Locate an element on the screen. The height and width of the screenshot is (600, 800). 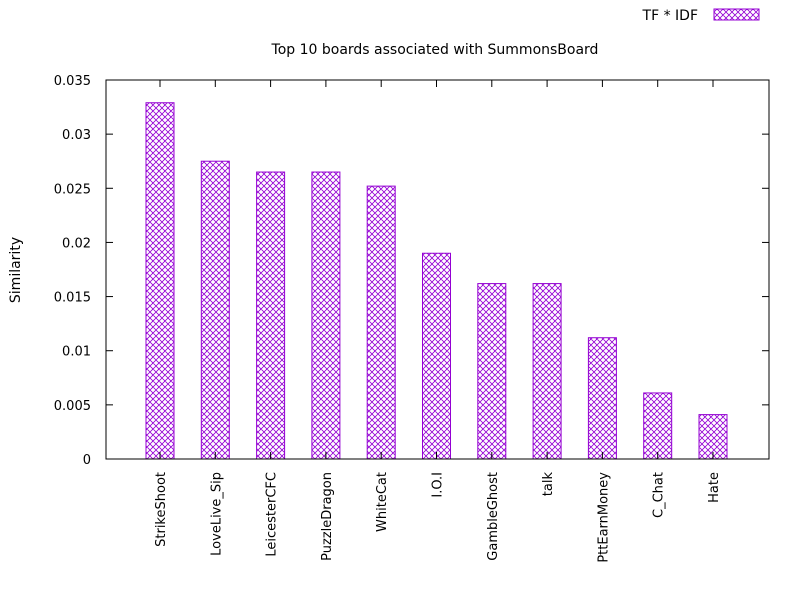
x-tick-label: PttEarnMoney is located at coordinates (603, 517).